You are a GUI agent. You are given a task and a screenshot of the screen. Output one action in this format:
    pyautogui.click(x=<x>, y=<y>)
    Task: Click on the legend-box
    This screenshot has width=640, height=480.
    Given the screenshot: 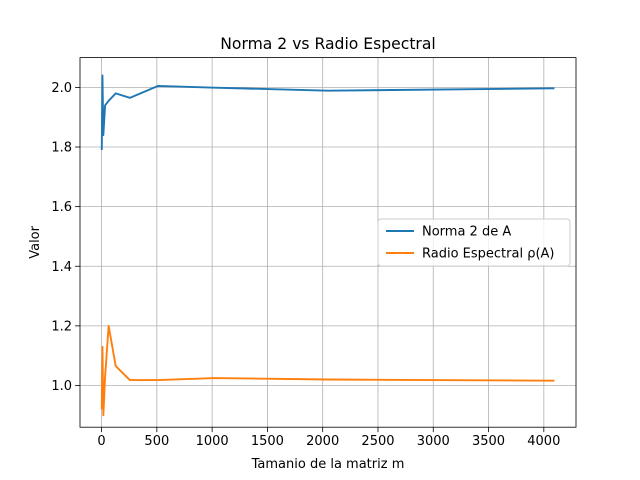 What is the action you would take?
    pyautogui.click(x=474, y=242)
    